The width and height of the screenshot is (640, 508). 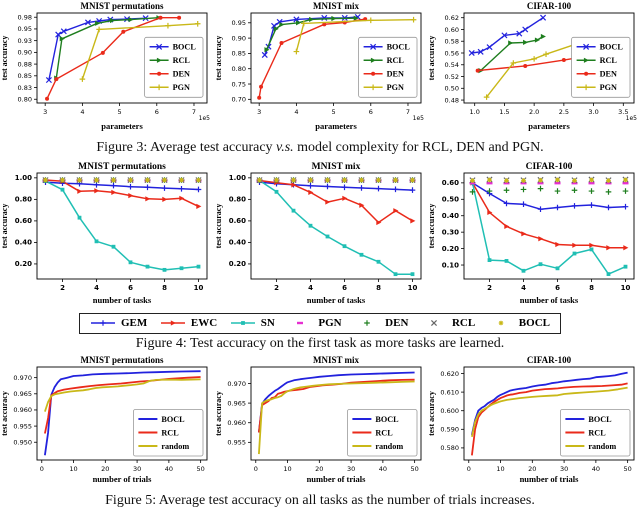 What do you see at coordinates (123, 479) in the screenshot?
I see `svg-text: number of trials` at bounding box center [123, 479].